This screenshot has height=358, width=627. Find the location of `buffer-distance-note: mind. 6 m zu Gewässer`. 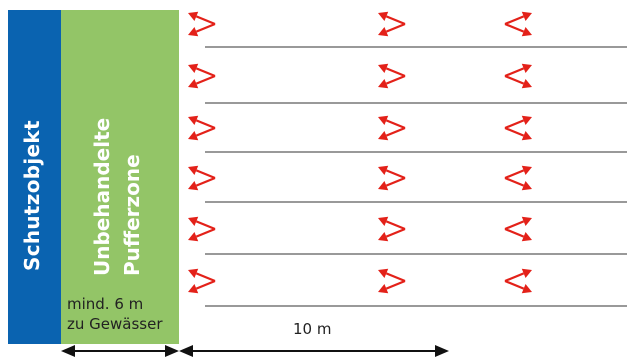

buffer-distance-note: mind. 6 m zu Gewässer is located at coordinates (115, 314).